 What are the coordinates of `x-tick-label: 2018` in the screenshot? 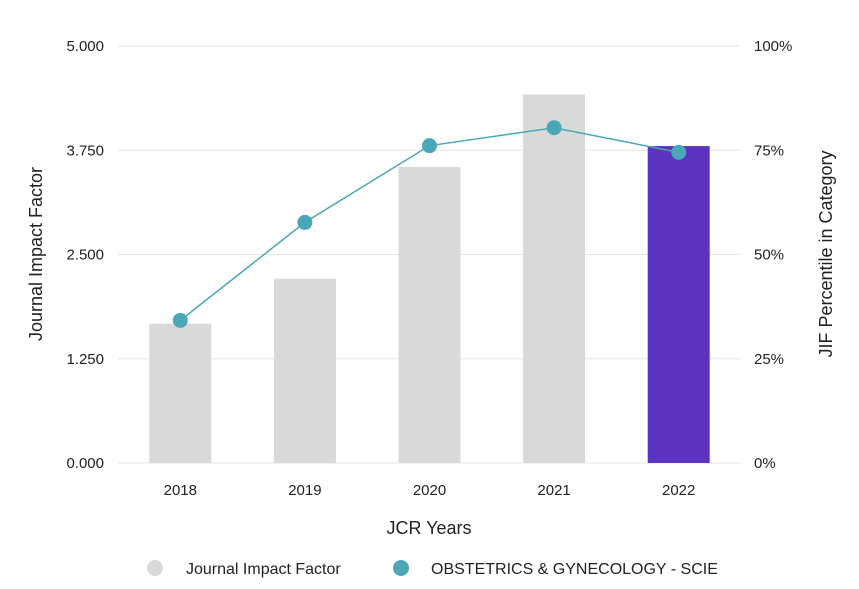 It's located at (180, 490).